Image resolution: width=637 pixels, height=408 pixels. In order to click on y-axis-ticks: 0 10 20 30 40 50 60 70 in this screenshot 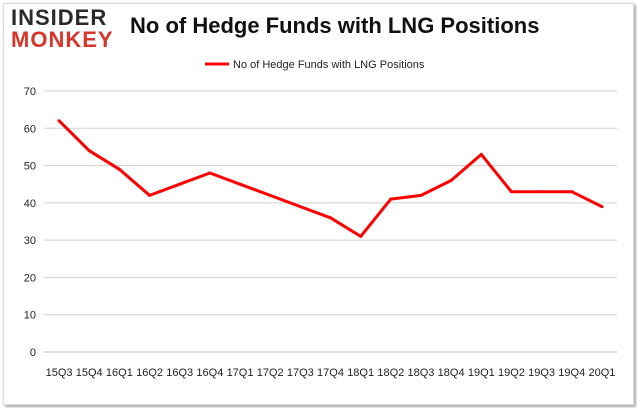, I will do `click(30, 222)`.